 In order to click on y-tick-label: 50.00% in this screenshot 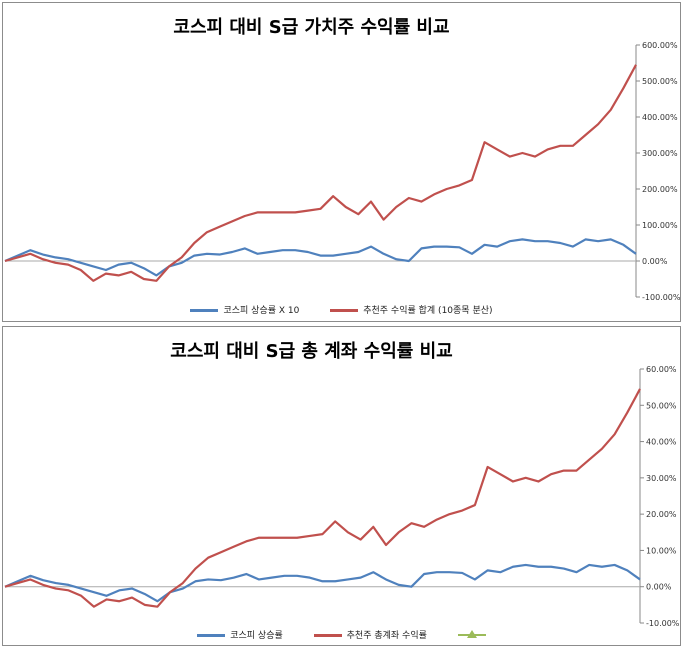, I will do `click(661, 405)`.